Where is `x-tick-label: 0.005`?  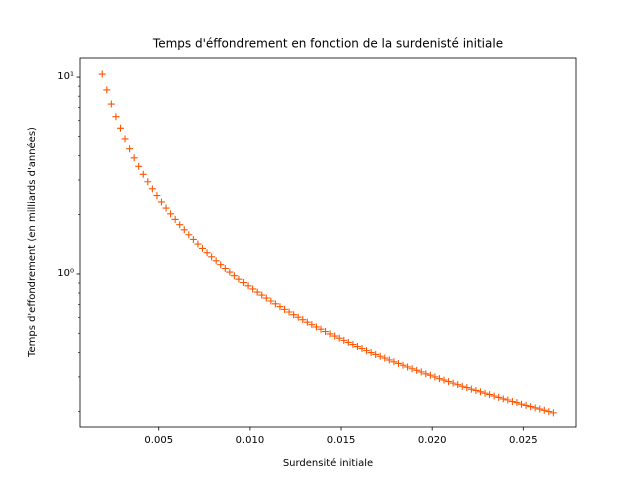
x-tick-label: 0.005 is located at coordinates (158, 440).